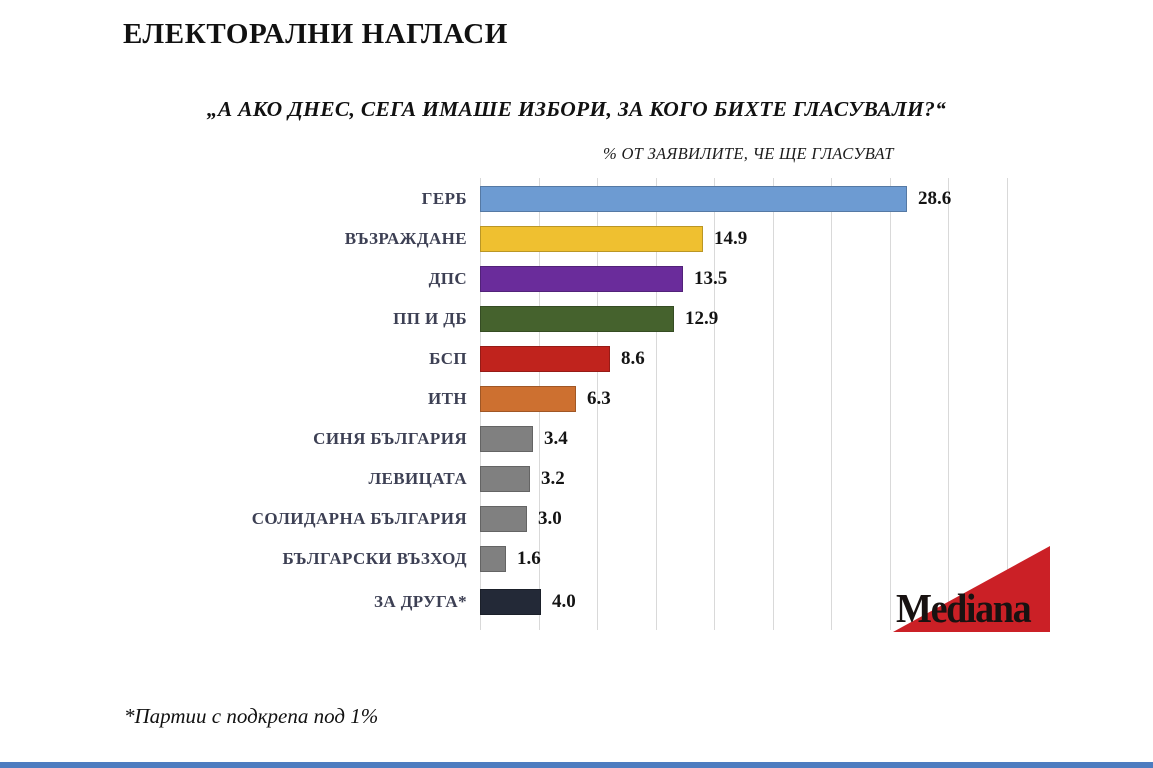 The height and width of the screenshot is (768, 1153). I want to click on page-title: ЕЛЕКТОРАЛНИ НАГЛАСИ, so click(315, 34).